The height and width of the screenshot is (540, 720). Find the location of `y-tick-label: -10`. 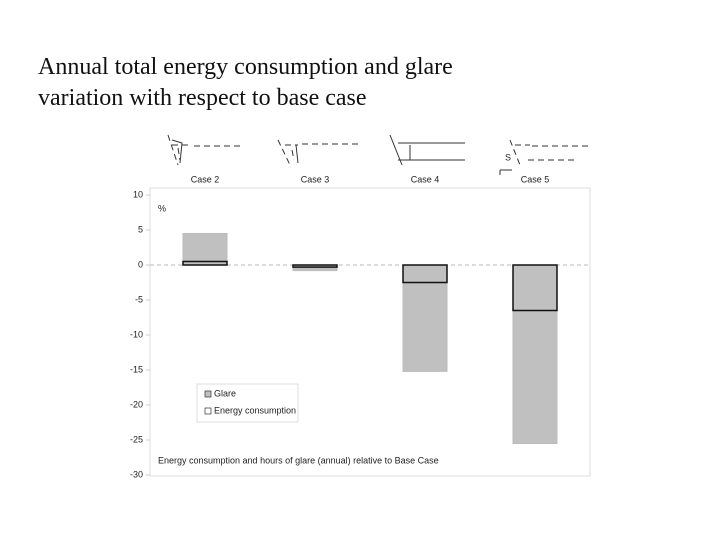

y-tick-label: -10 is located at coordinates (136, 334).